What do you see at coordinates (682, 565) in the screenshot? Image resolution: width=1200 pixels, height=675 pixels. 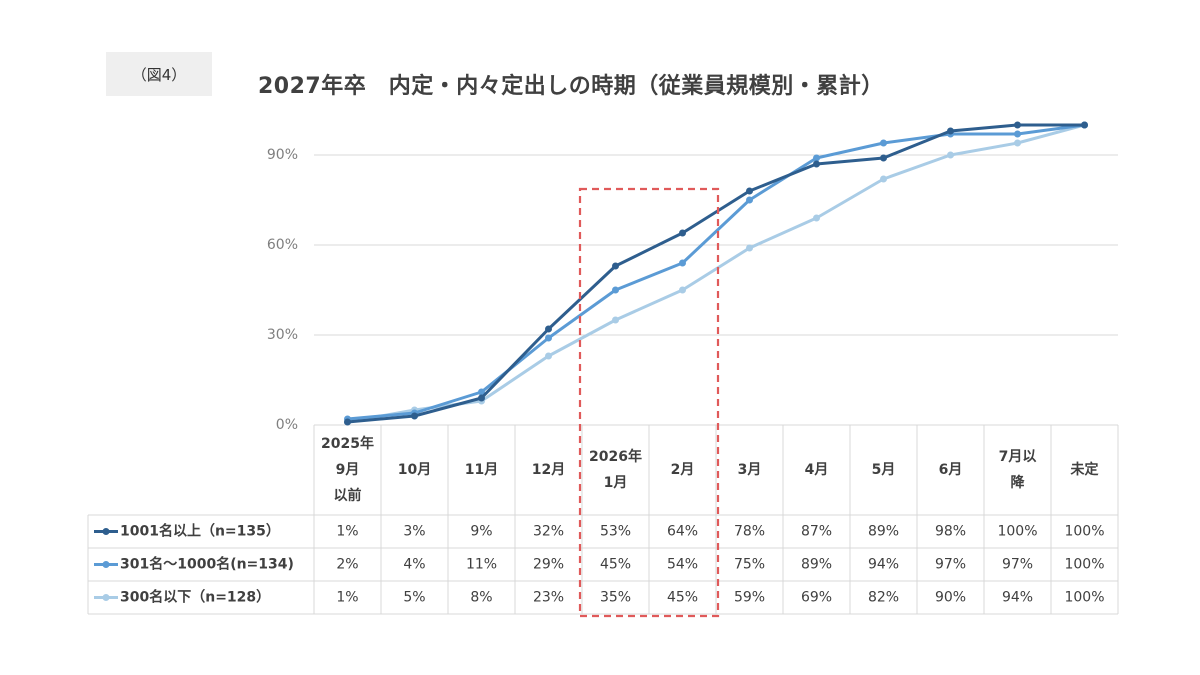 I see `data-value-label: 54%` at bounding box center [682, 565].